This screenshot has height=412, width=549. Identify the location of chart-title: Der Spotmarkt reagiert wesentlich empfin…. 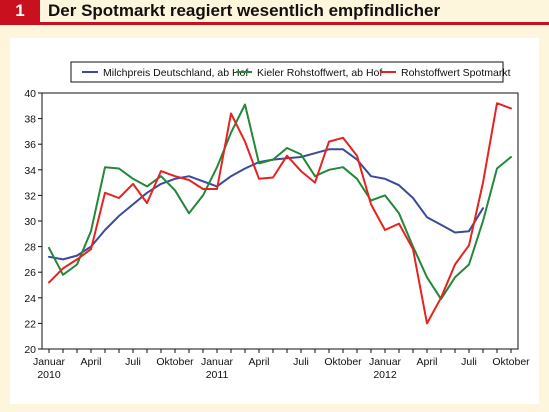
(244, 10).